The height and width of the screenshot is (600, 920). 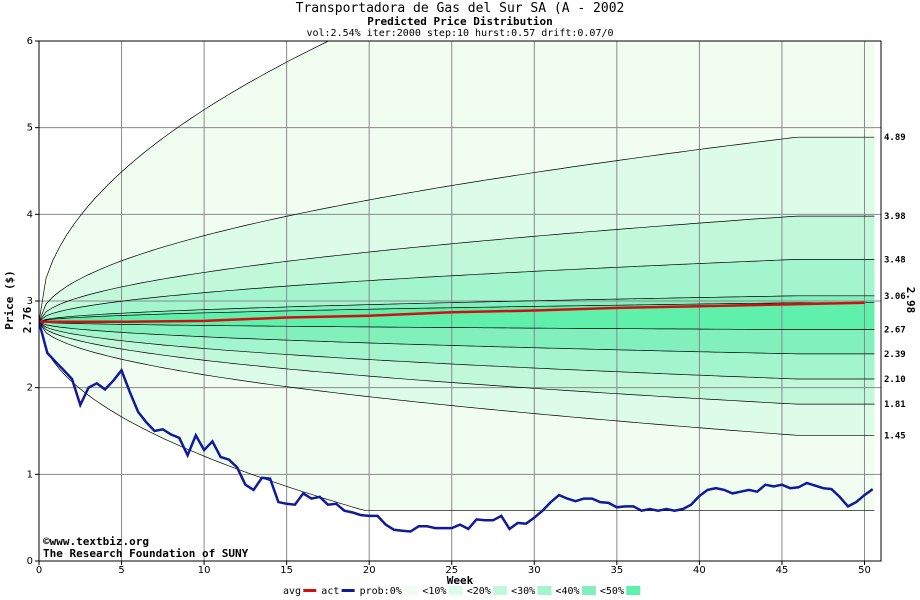 I want to click on y-tick-label: 3, so click(x=30, y=301).